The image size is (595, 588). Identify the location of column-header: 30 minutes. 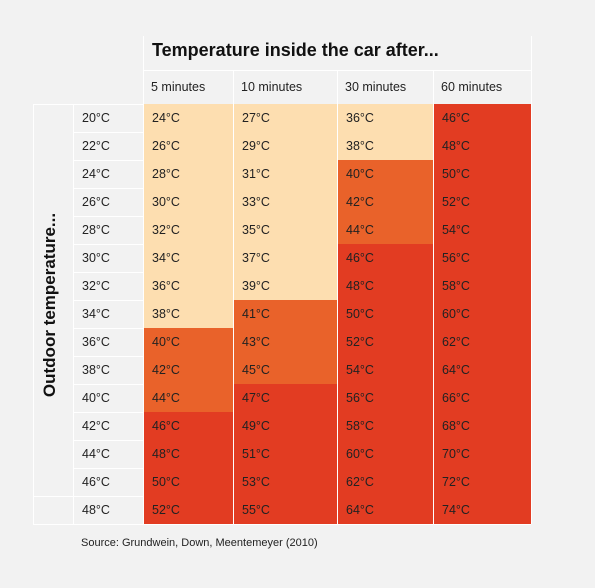
(376, 87).